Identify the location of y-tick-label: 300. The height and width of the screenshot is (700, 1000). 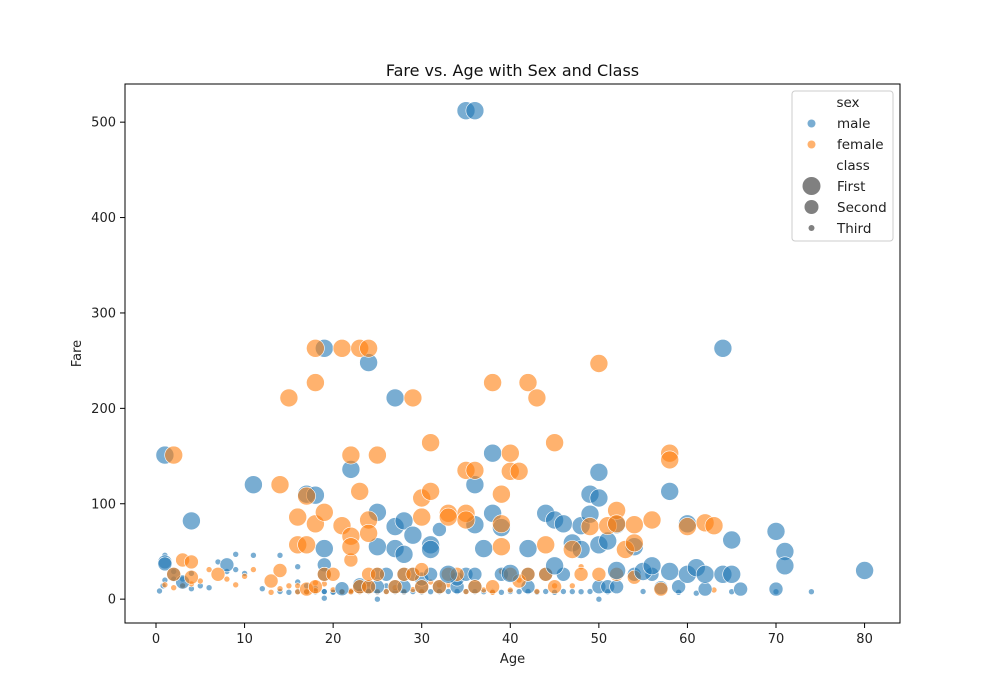
(103, 313).